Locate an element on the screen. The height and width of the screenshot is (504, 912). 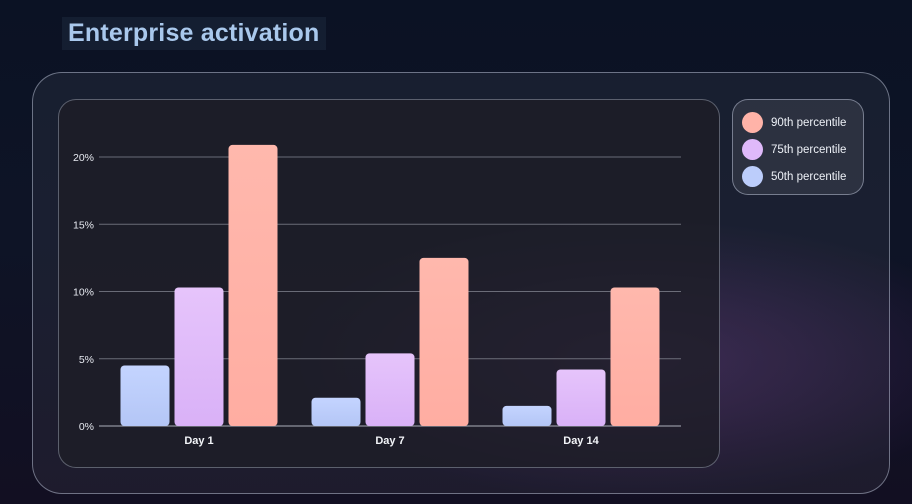
legend-label: 90th percentile is located at coordinates (809, 122).